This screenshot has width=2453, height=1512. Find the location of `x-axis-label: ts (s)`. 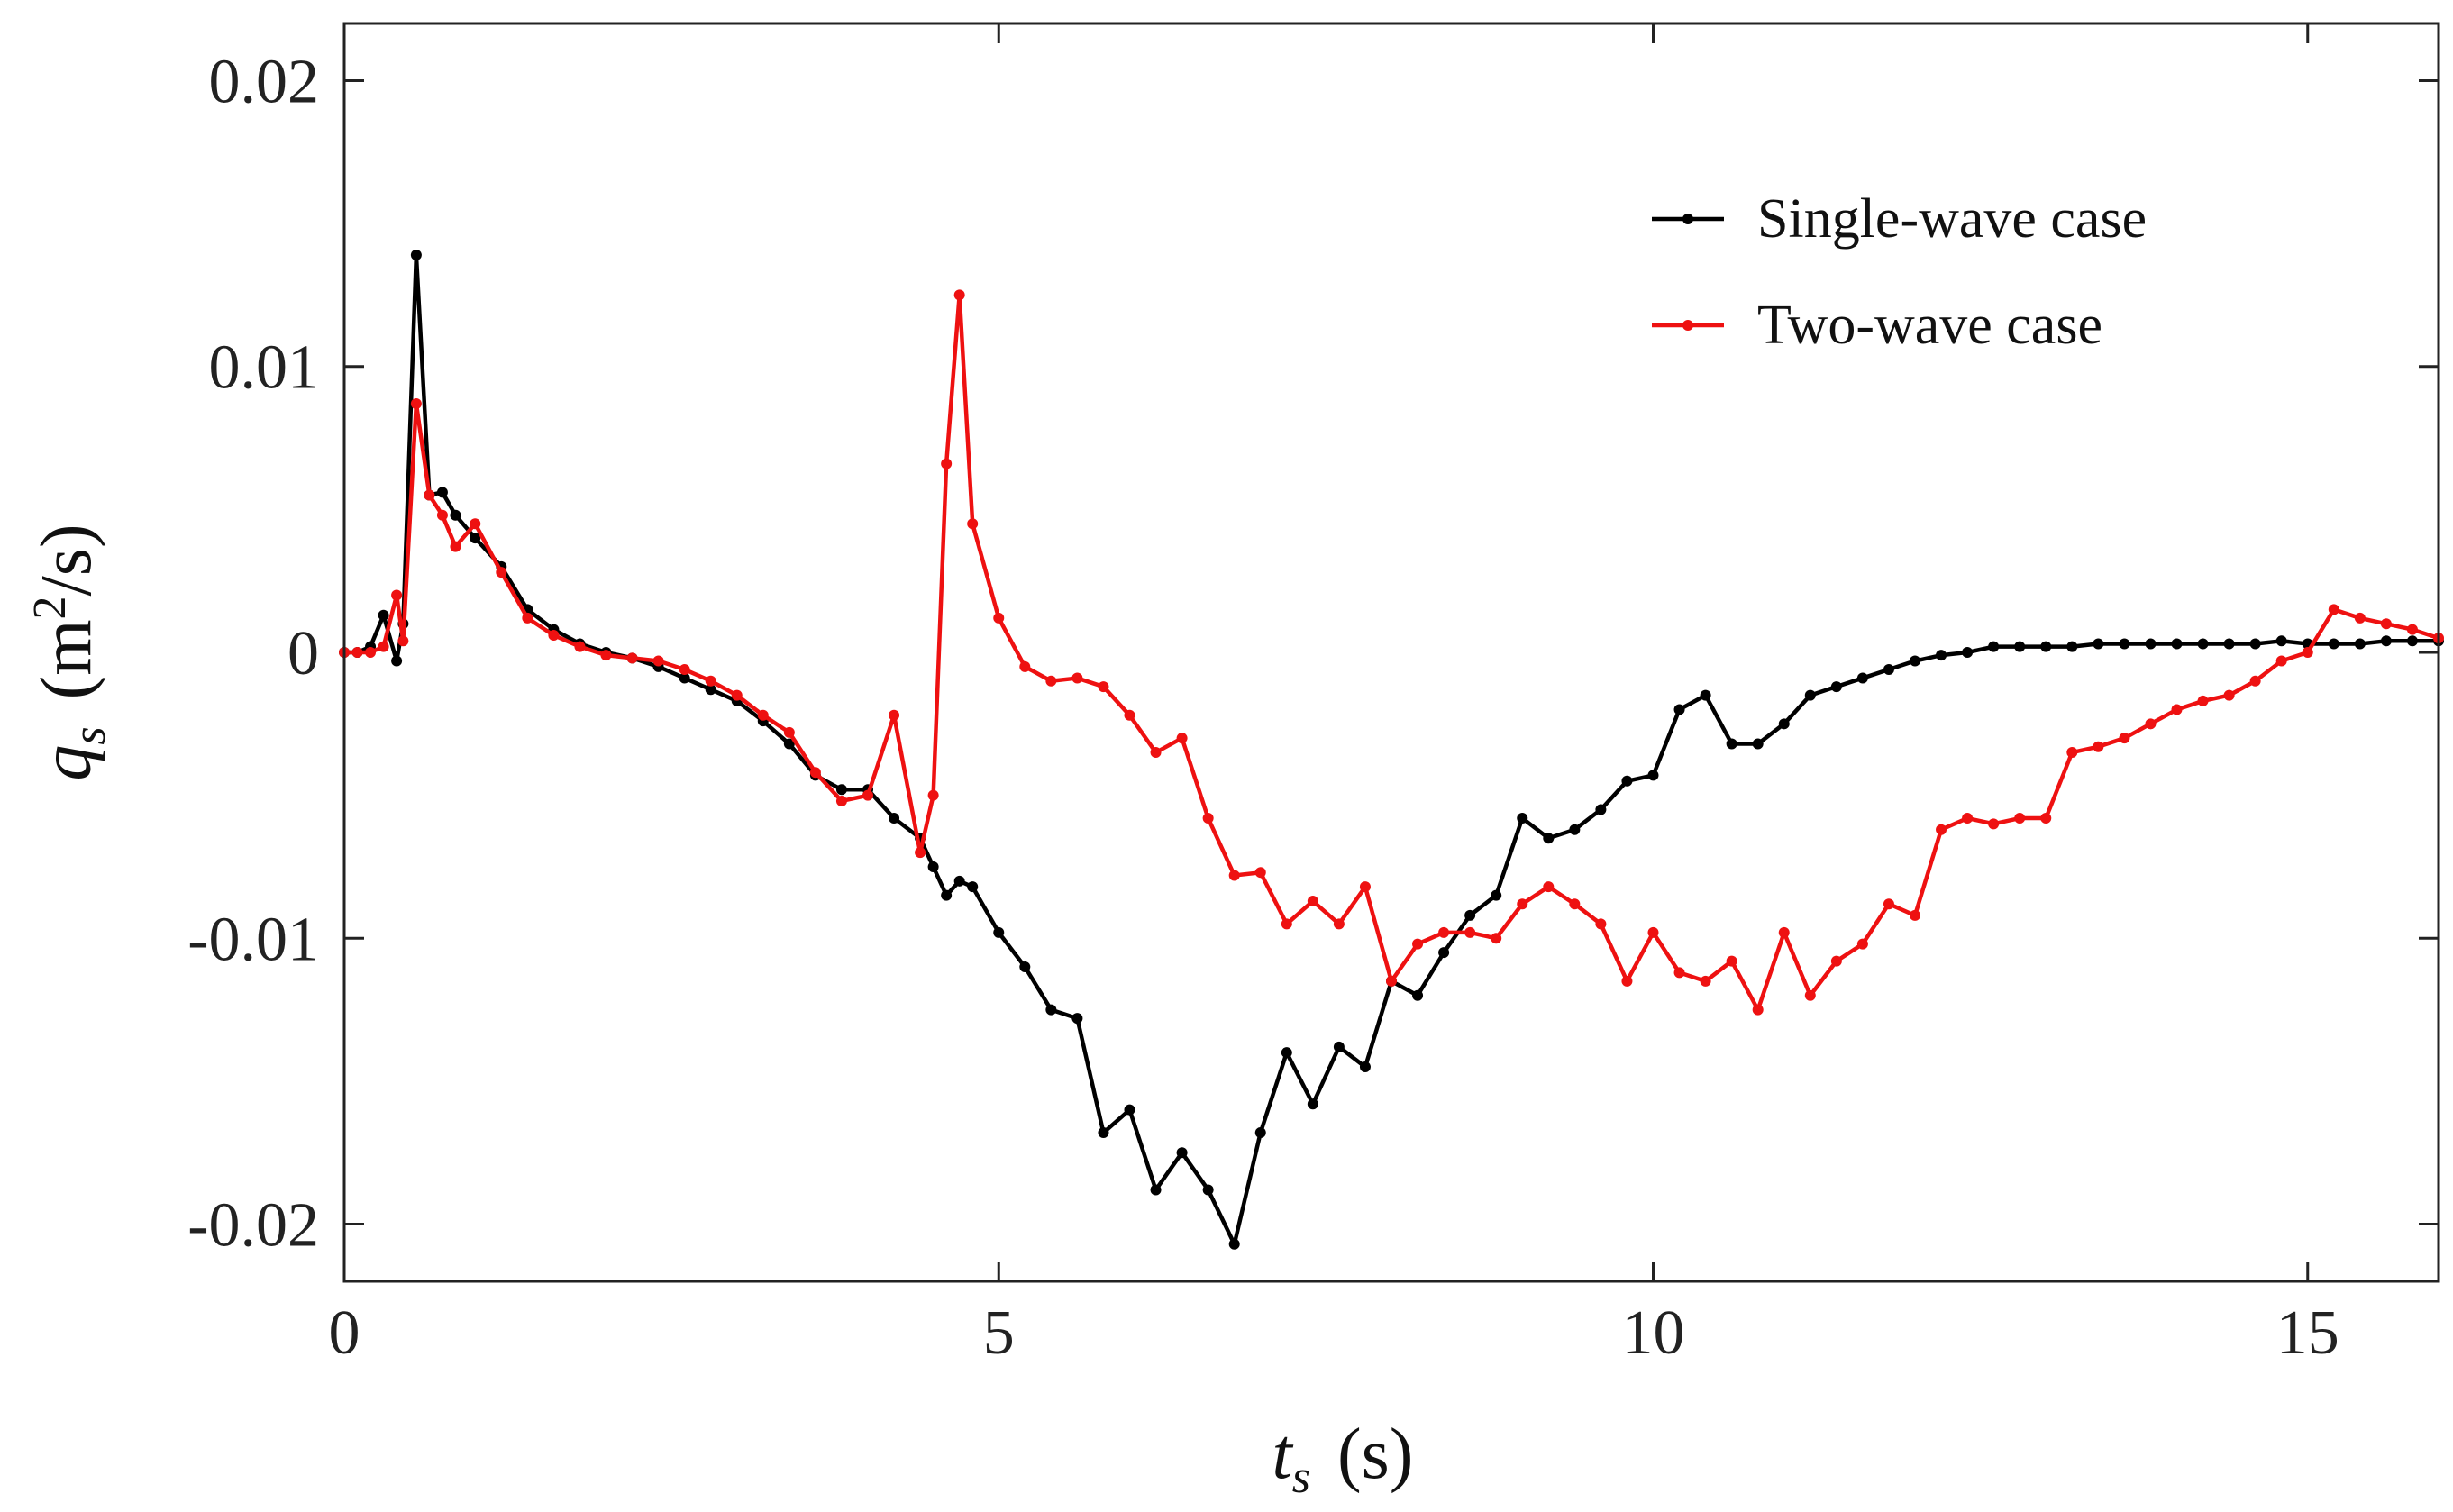

x-axis-label: ts (s) is located at coordinates (1343, 1459).